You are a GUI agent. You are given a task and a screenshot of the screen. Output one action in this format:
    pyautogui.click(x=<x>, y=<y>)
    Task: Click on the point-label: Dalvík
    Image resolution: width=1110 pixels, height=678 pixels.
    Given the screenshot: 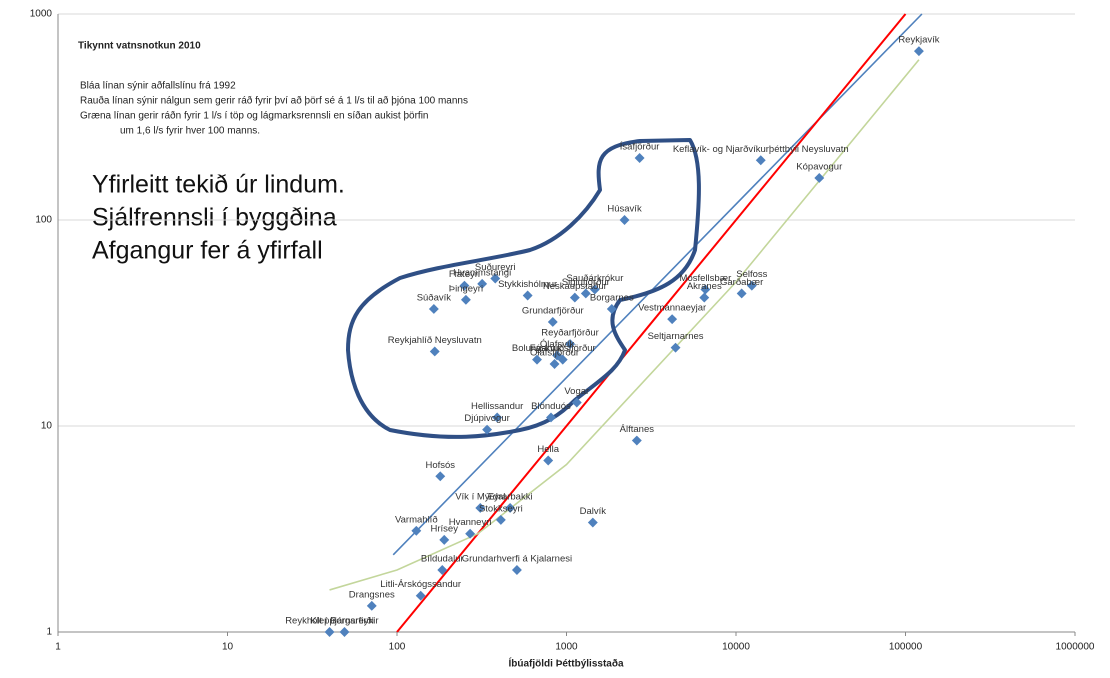 What is the action you would take?
    pyautogui.click(x=593, y=511)
    